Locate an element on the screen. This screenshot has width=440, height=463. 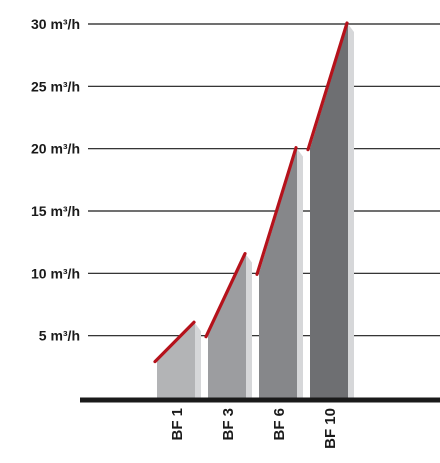
x-tick-label: BF 6 is located at coordinates (279, 424).